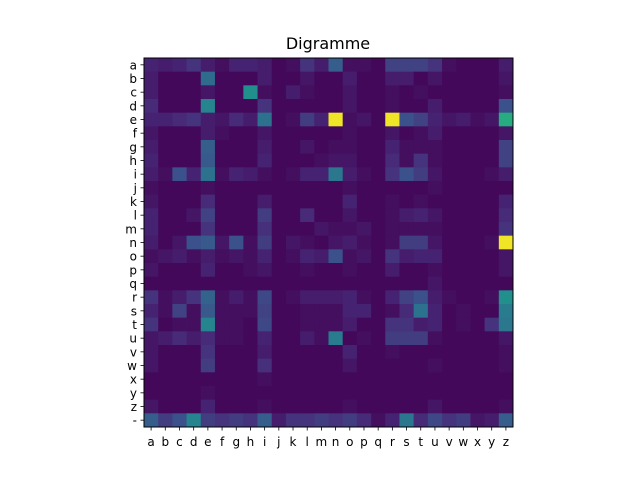 The width and height of the screenshot is (640, 484). What do you see at coordinates (478, 106) in the screenshot?
I see `heatmap-cell-d-x` at bounding box center [478, 106].